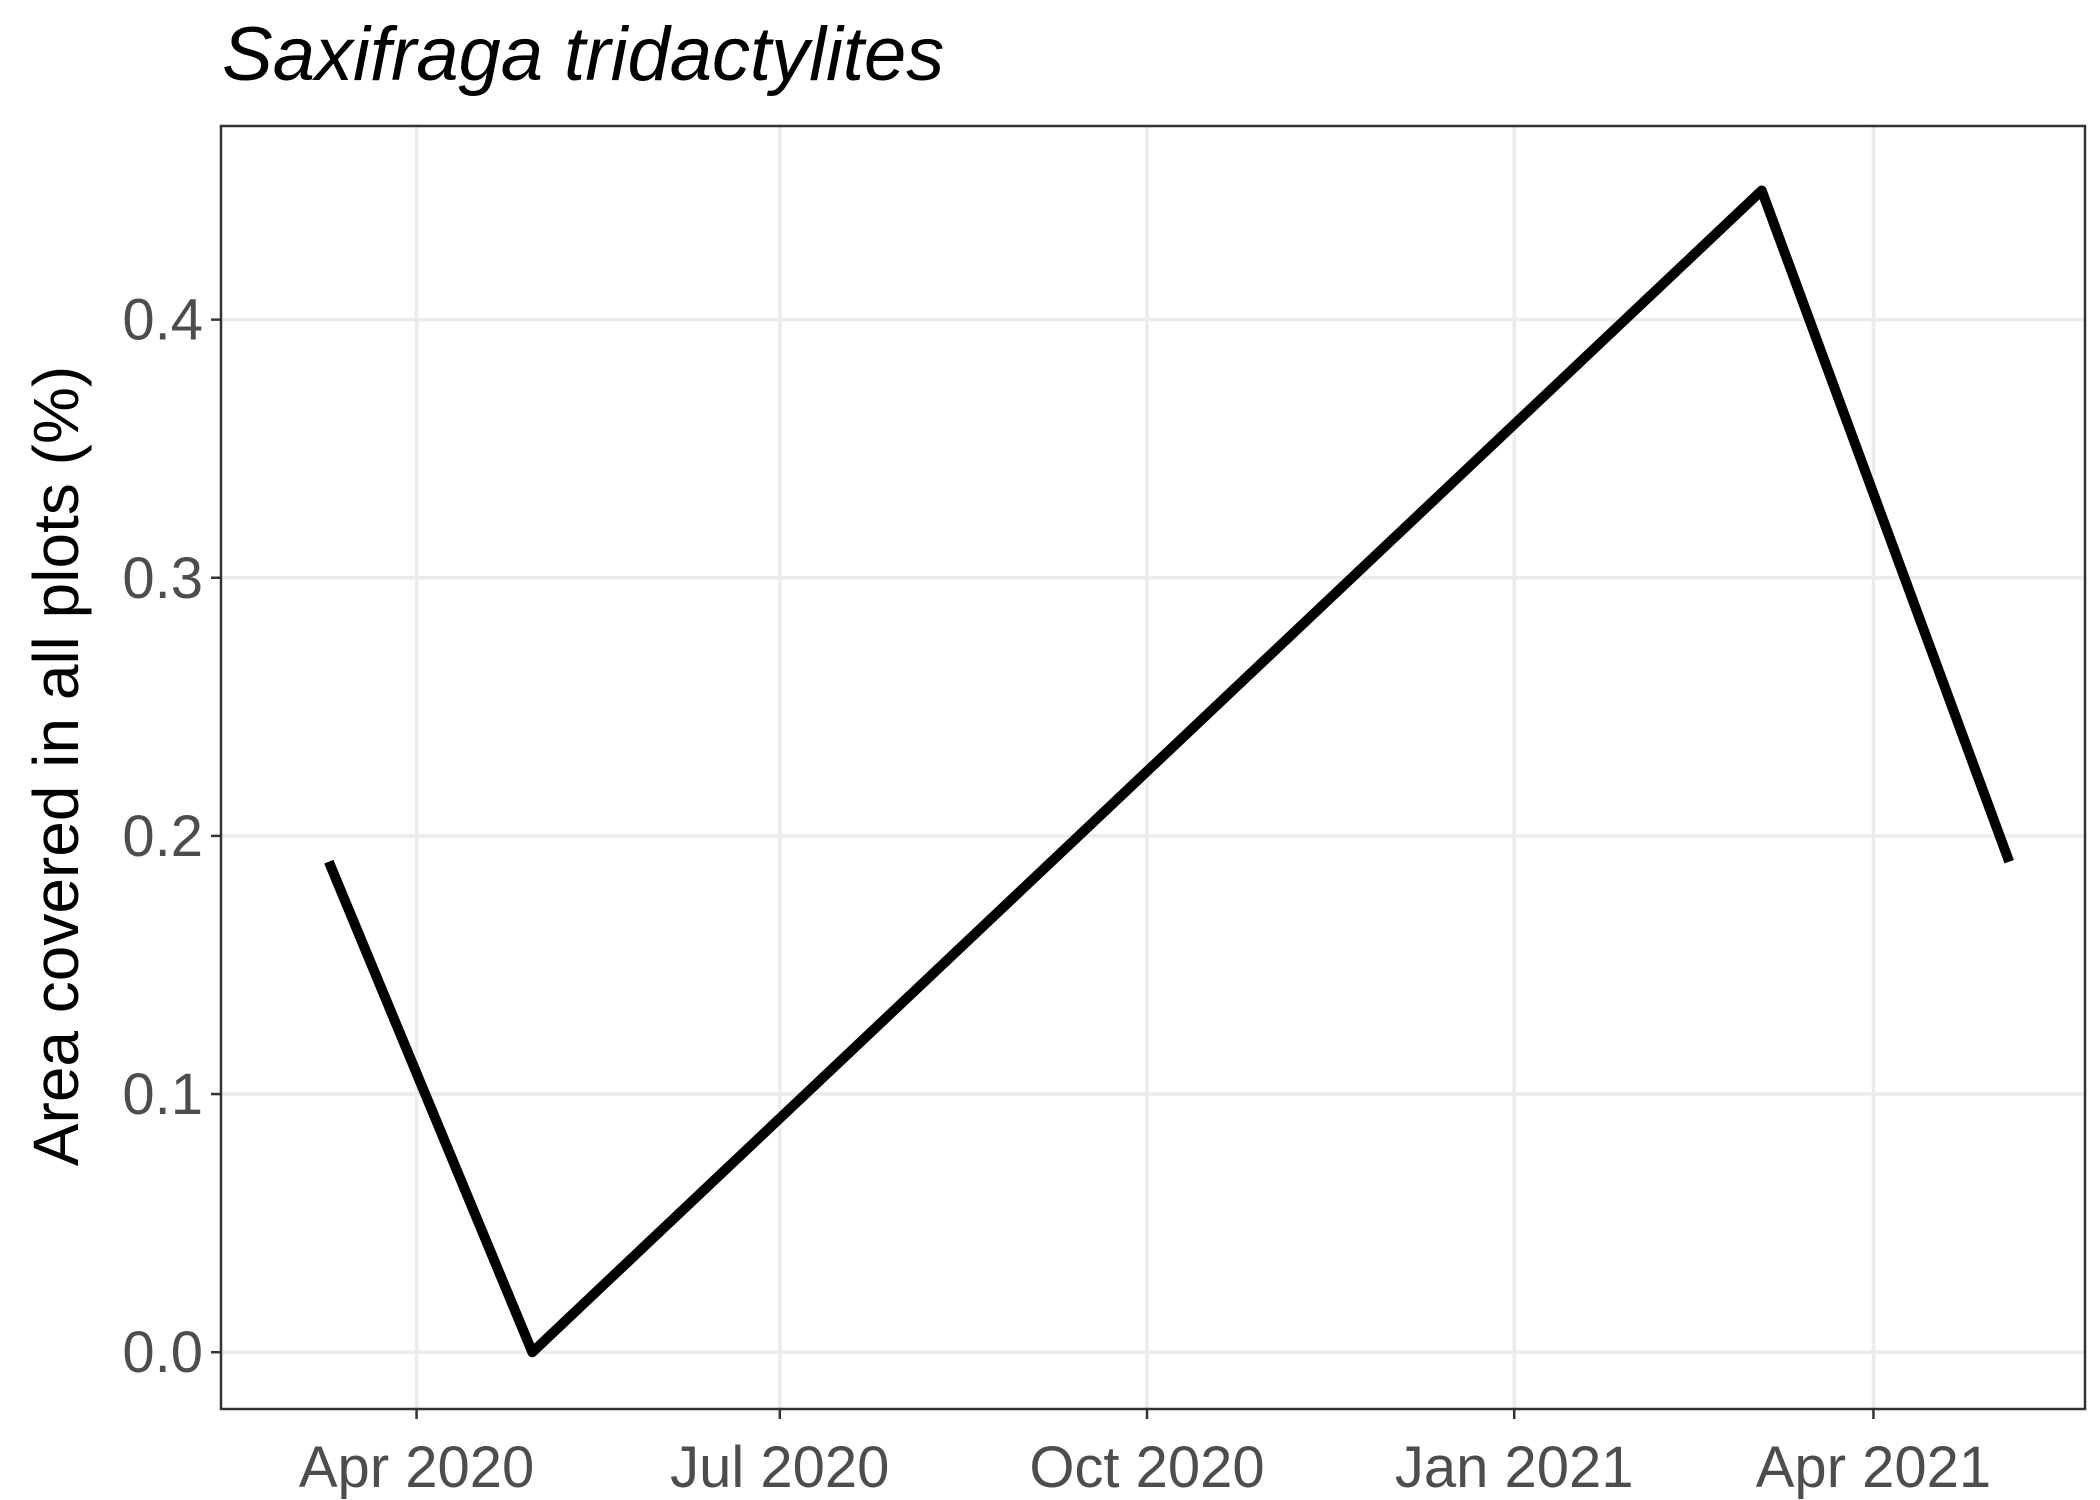 Image resolution: width=2100 pixels, height=1500 pixels. I want to click on x-tick-label: Jan 2021, so click(1514, 1467).